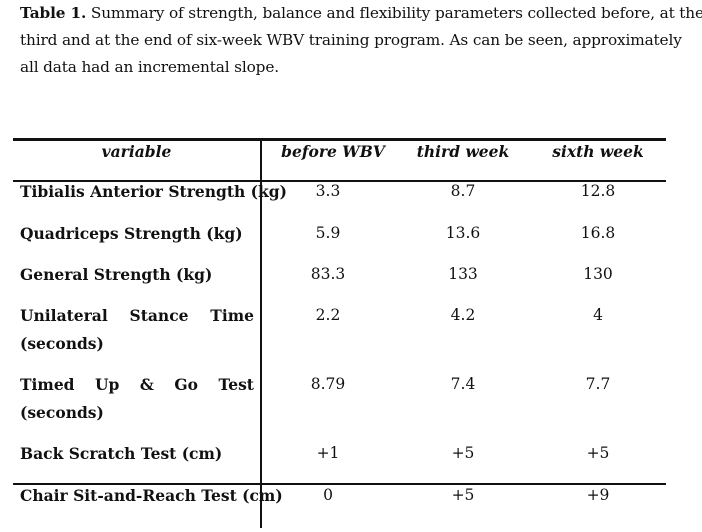 The width and height of the screenshot is (702, 532). Describe the element at coordinates (146, 384) in the screenshot. I see `row-label-word: &` at that location.